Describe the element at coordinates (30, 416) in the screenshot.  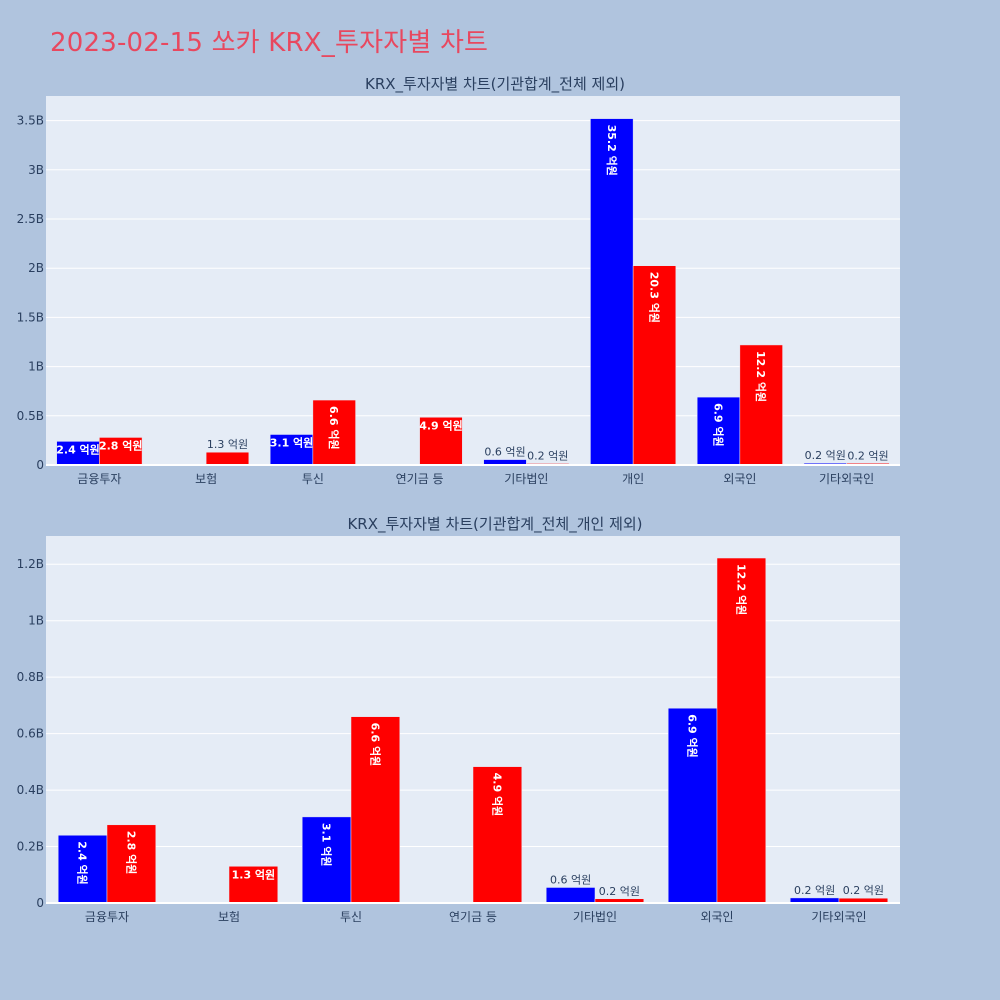
I see `y-tick-label: 0.5B` at that location.